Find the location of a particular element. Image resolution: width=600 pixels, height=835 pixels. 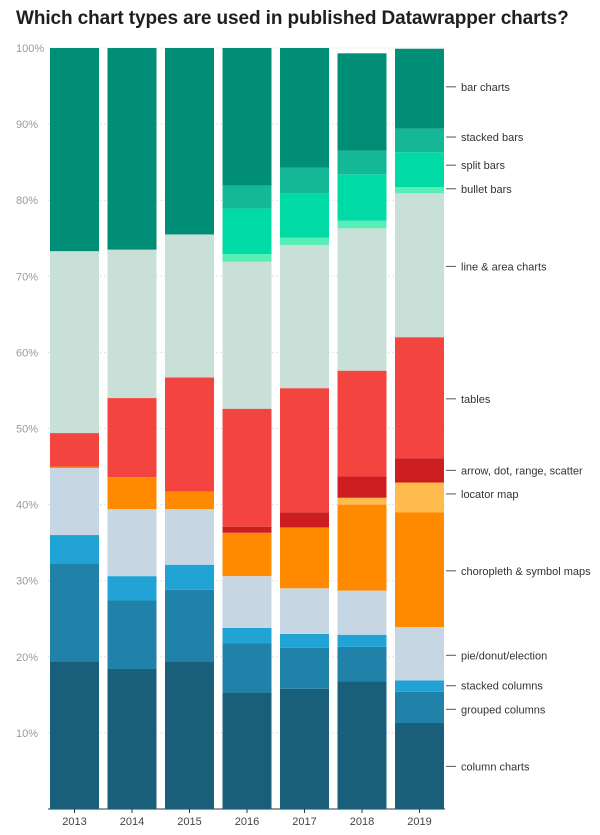

y-tick-label: 70% is located at coordinates (27, 277).